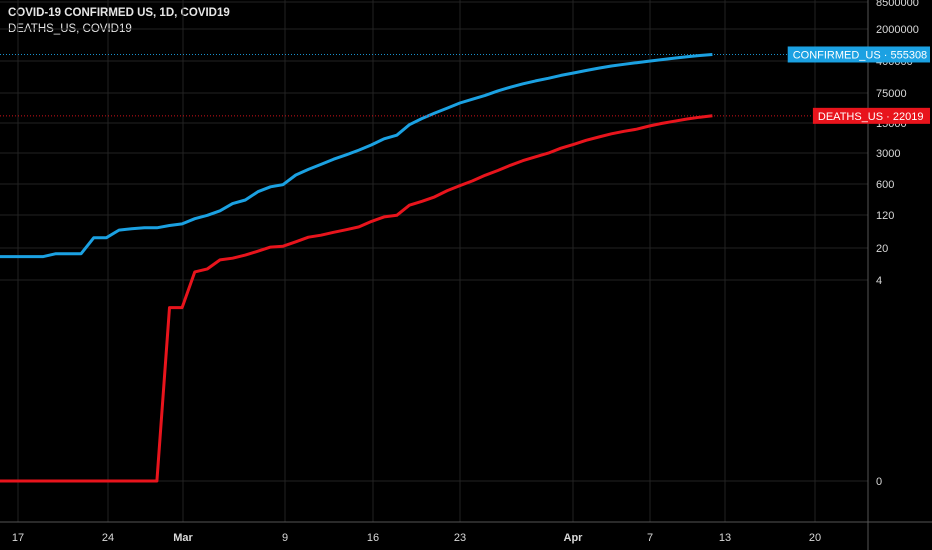 The width and height of the screenshot is (932, 550). What do you see at coordinates (725, 538) in the screenshot?
I see `x-tick-label: 13` at bounding box center [725, 538].